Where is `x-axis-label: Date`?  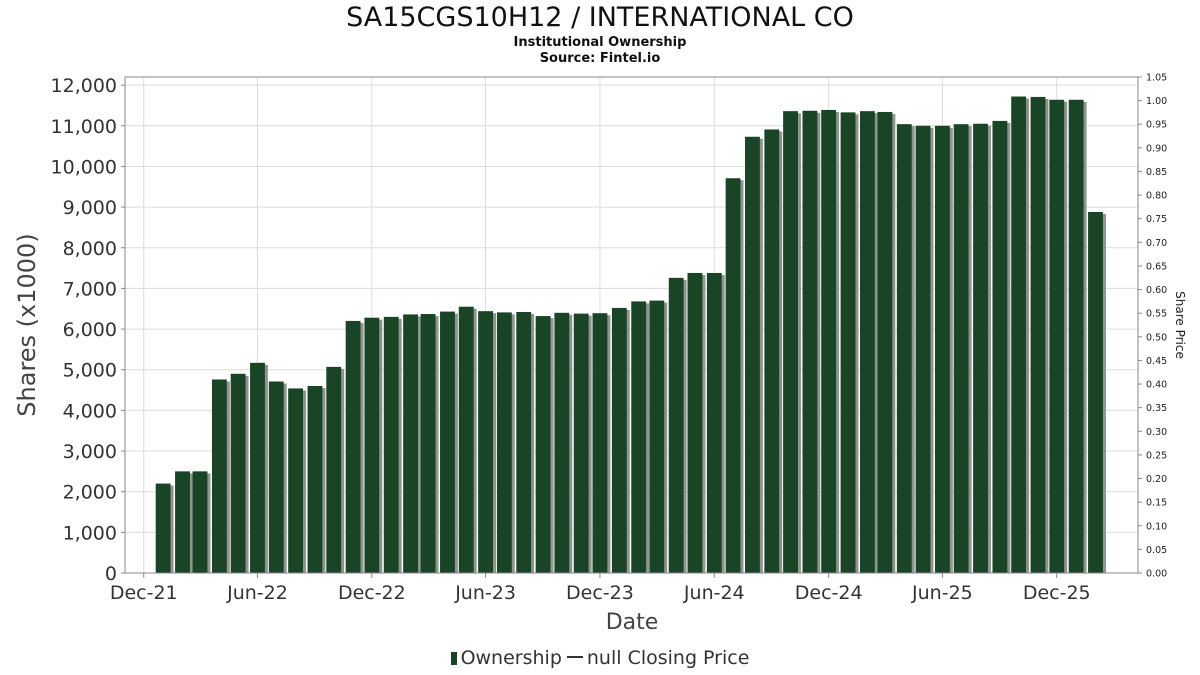
x-axis-label: Date is located at coordinates (632, 622).